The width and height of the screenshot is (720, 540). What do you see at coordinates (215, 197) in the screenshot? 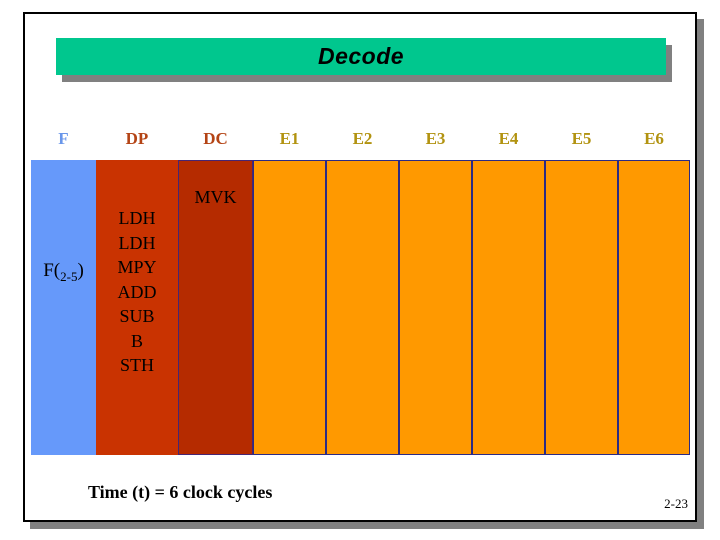
I see `dc-instruction: MVK` at bounding box center [215, 197].